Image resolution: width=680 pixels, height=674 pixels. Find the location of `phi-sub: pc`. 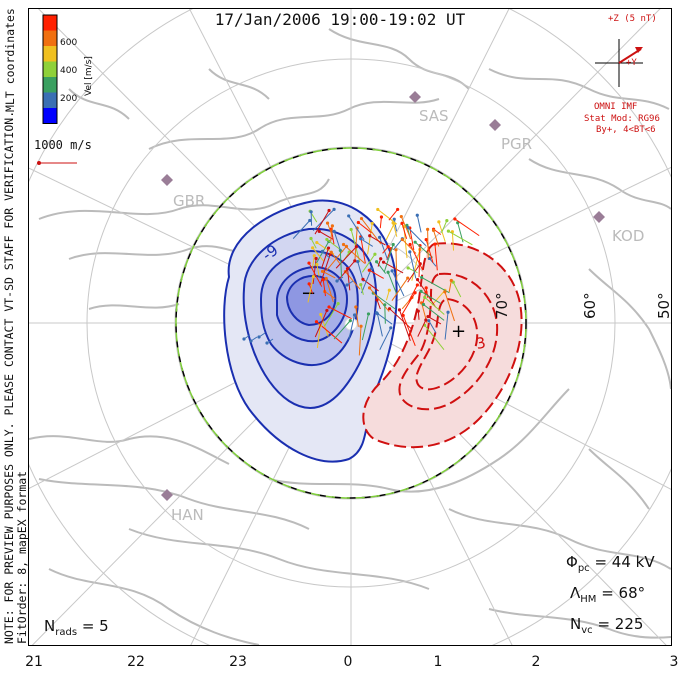

phi-sub: pc is located at coordinates (583, 568).